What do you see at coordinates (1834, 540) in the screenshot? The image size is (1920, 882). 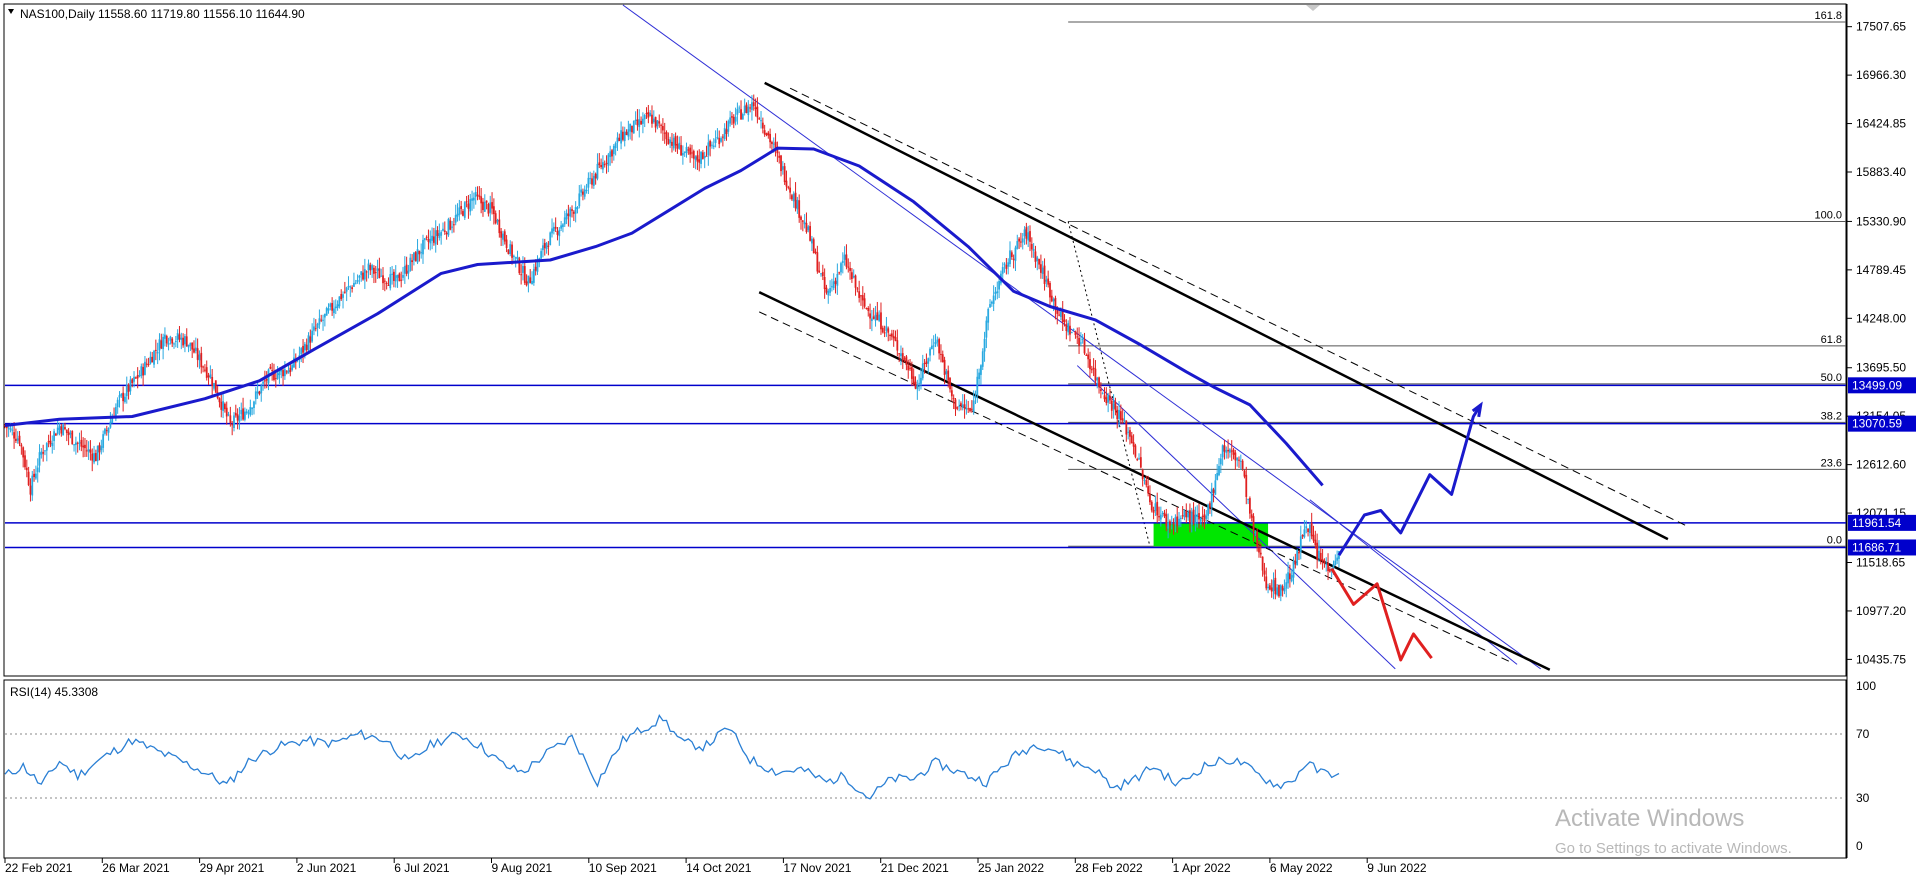 I see `fib-level-label: 0.0` at bounding box center [1834, 540].